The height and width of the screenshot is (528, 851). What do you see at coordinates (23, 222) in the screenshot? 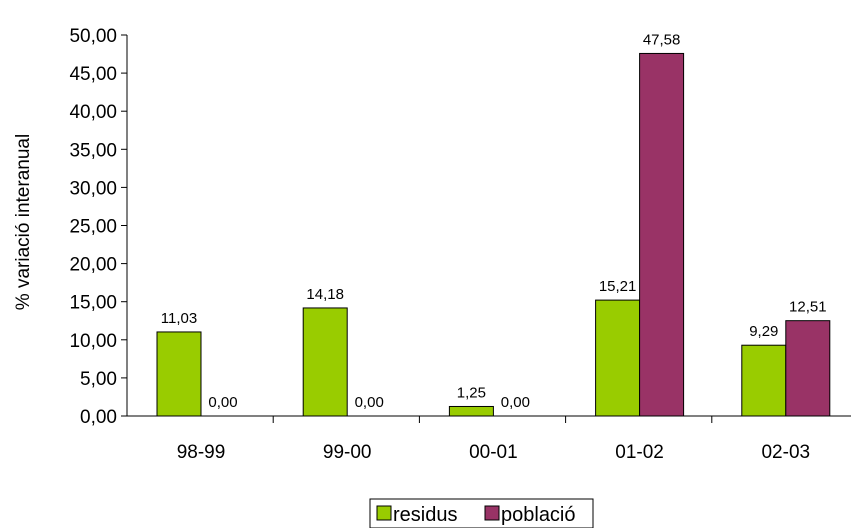
I see `y-axis-title: % variació interanual` at bounding box center [23, 222].